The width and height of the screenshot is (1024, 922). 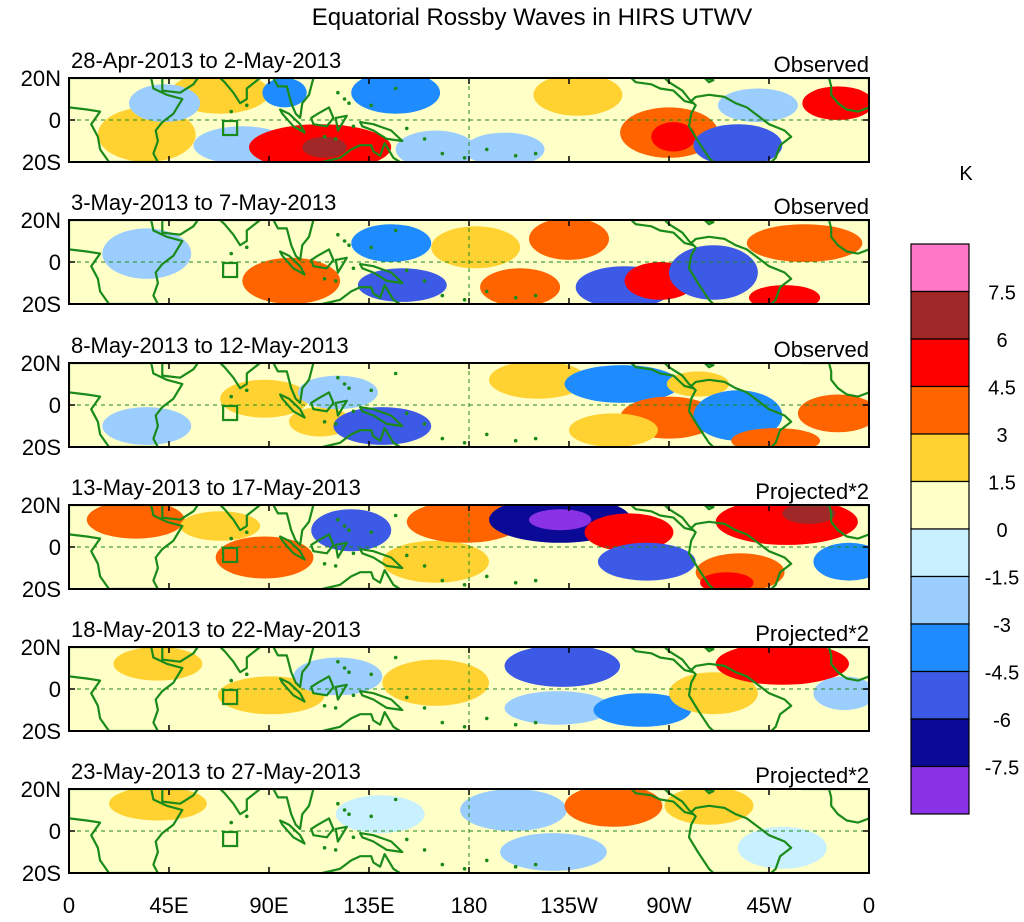 I want to click on y-tick-label: 0, so click(x=55, y=831).